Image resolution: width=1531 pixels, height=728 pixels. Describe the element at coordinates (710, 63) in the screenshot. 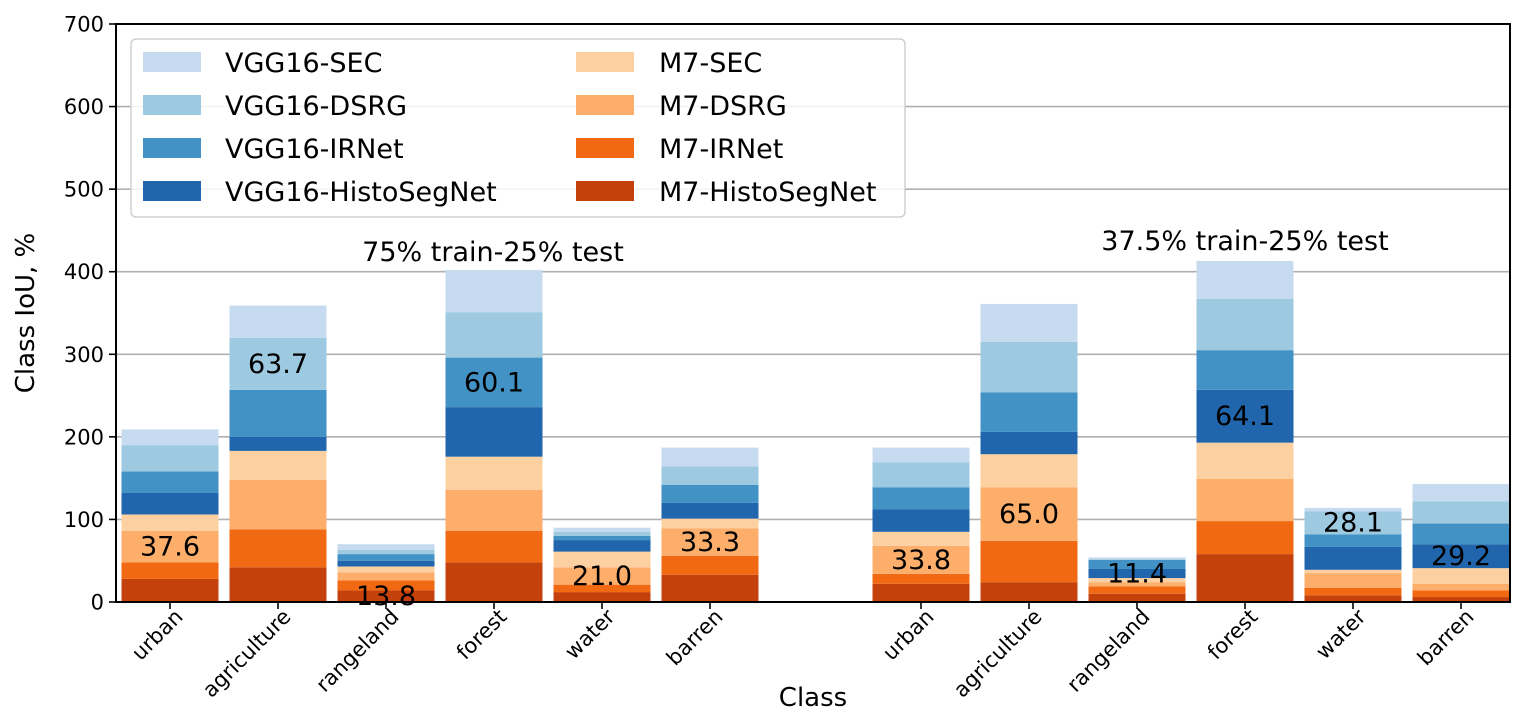

I see `legend-label-m7-sec: M7-SEC` at that location.